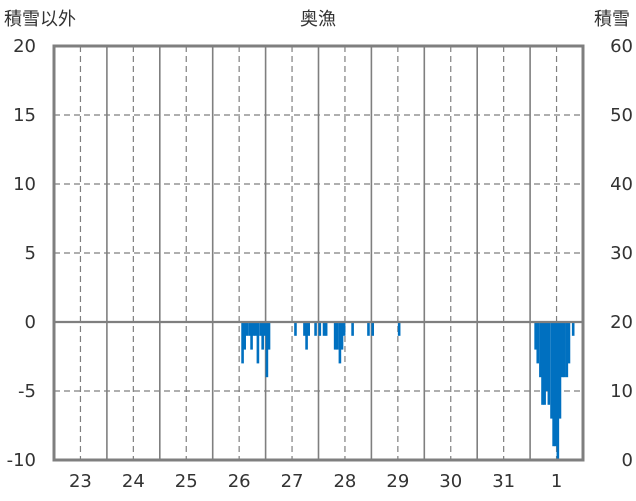 The width and height of the screenshot is (636, 501). What do you see at coordinates (186, 481) in the screenshot?
I see `x-tick-label: 25` at bounding box center [186, 481].